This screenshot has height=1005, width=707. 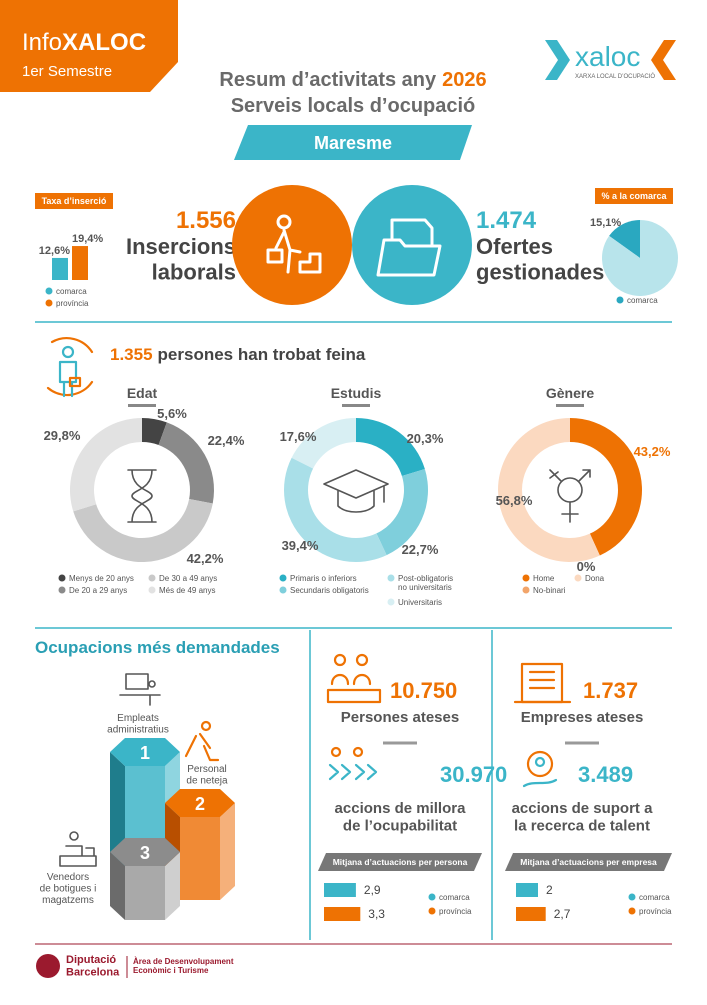 I want to click on logo-name: xaloc, so click(x=607, y=56).